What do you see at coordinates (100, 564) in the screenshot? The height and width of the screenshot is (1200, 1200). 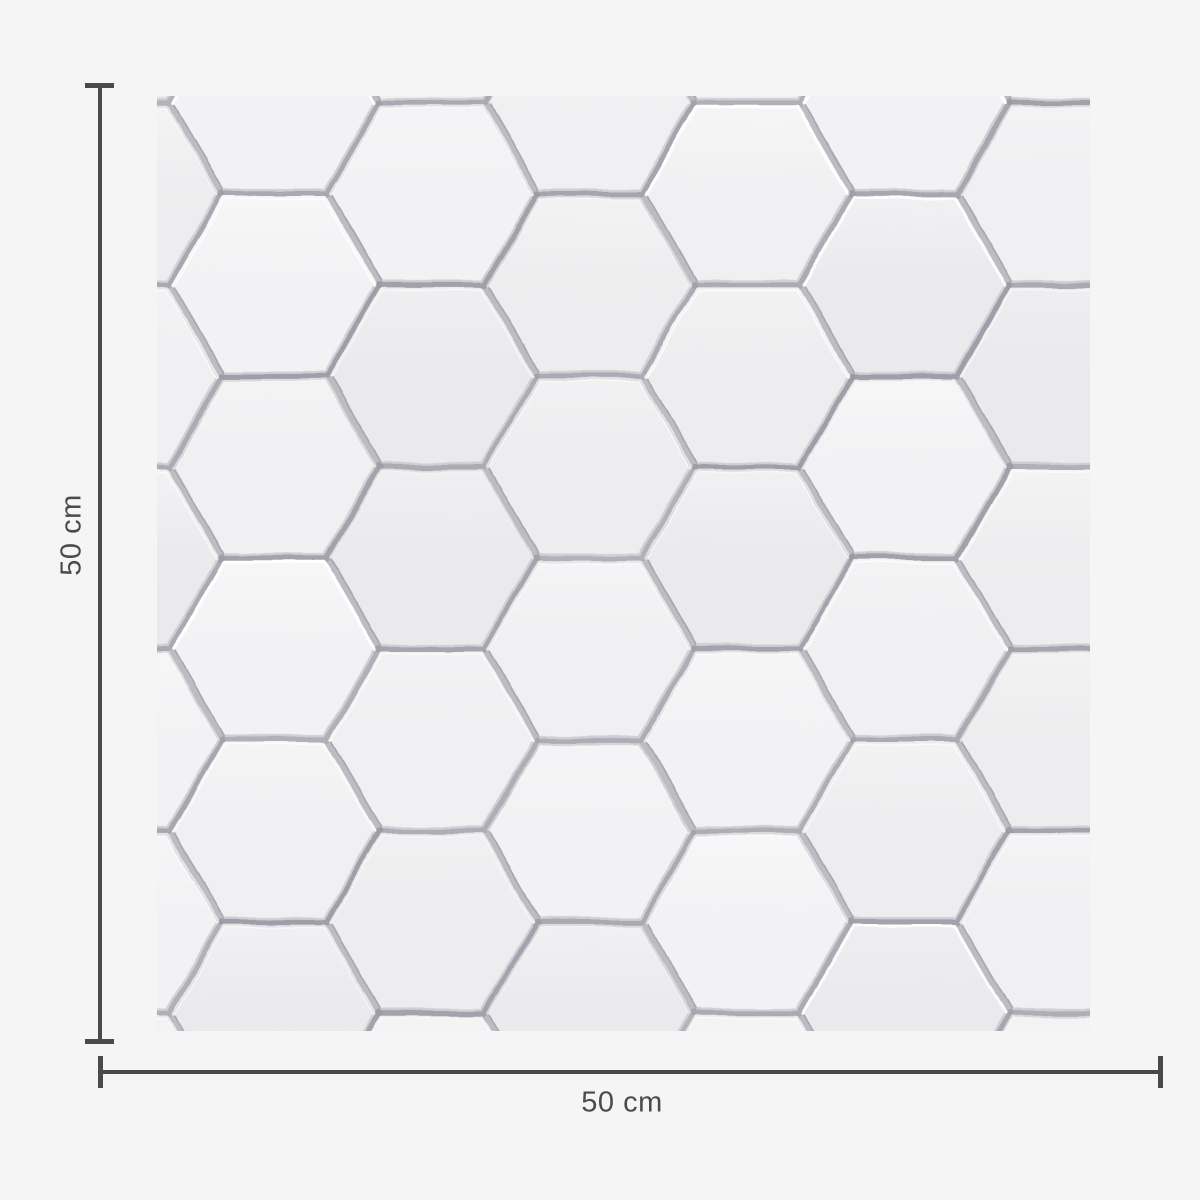 I see `vertical-dimension-line` at bounding box center [100, 564].